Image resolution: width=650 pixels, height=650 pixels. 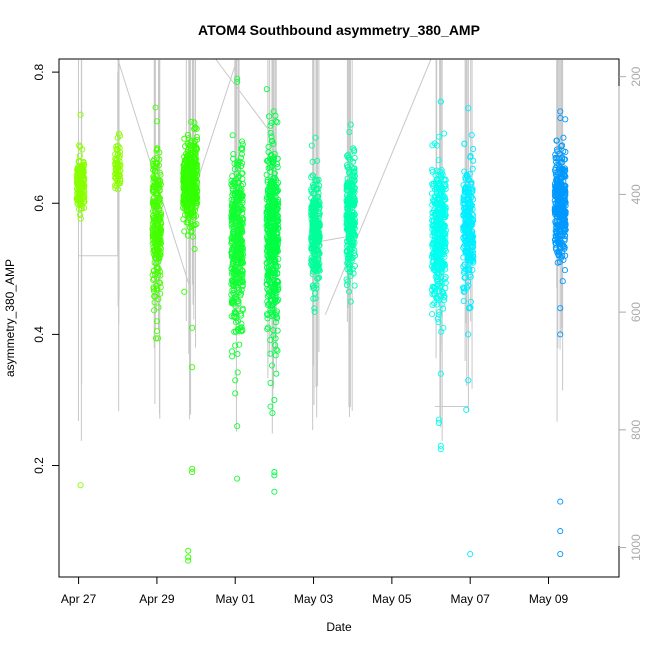 What do you see at coordinates (392, 599) in the screenshot?
I see `x-tick-label: May 05` at bounding box center [392, 599].